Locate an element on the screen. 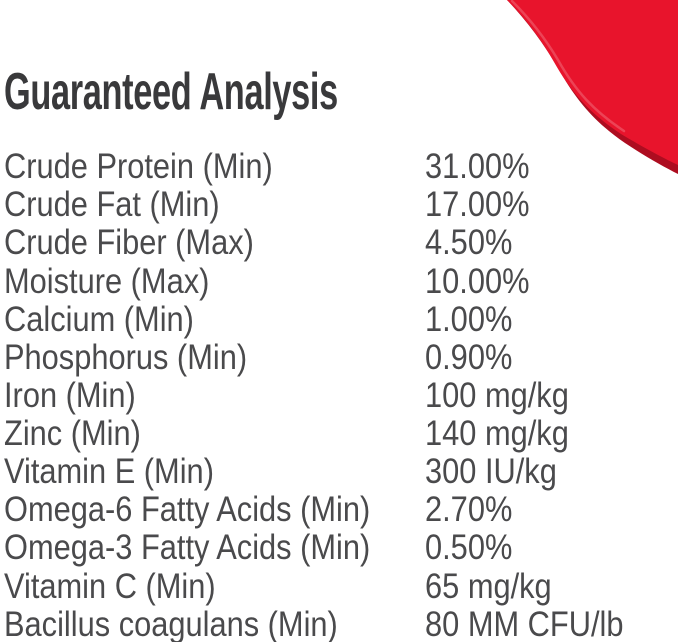 This screenshot has width=678, height=642. nutrient-value: 31.00% is located at coordinates (477, 167).